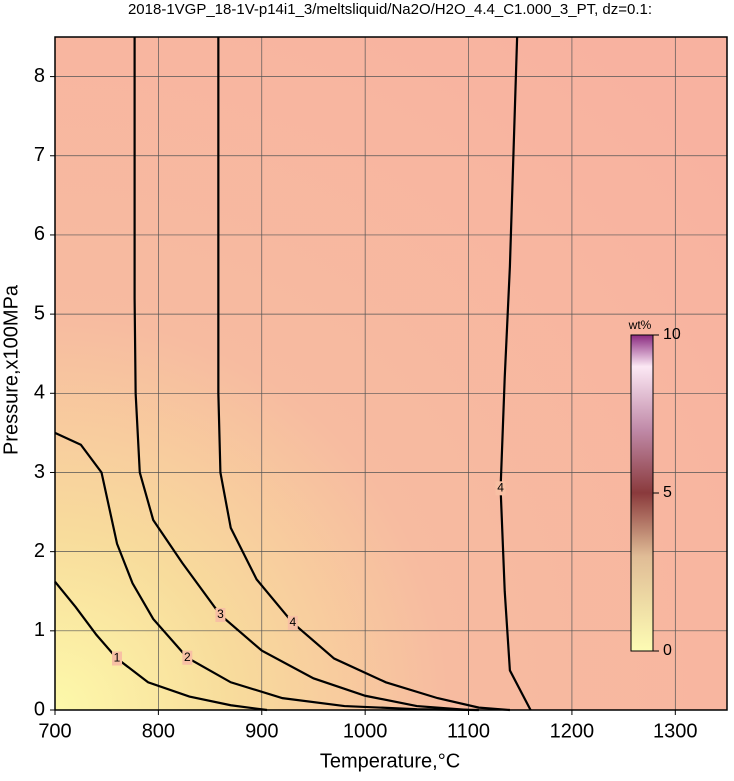 This screenshot has width=734, height=781. Describe the element at coordinates (39, 709) in the screenshot. I see `y-tick-label: 0` at that location.